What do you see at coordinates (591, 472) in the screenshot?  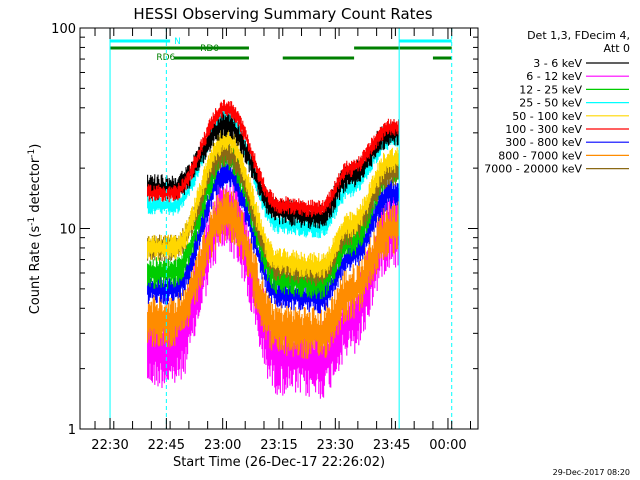 I see `generation-timestamp: 29-Dec-2017 08:20` at bounding box center [591, 472].